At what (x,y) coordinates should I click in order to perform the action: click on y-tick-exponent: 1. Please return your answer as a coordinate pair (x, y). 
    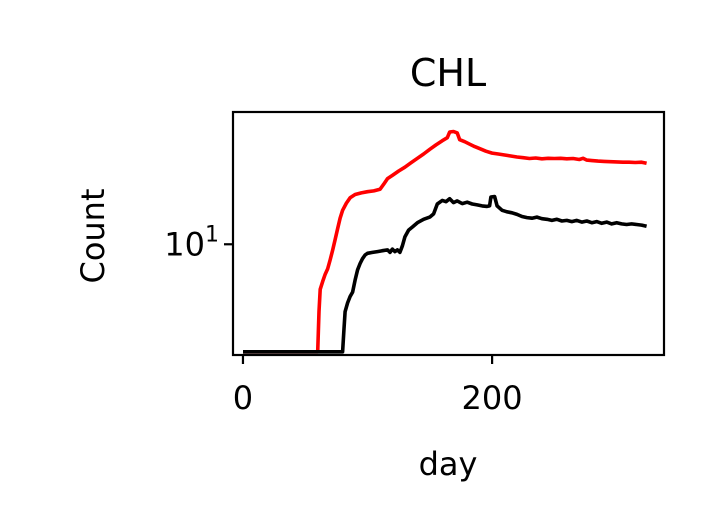
    Looking at the image, I should click on (212, 234).